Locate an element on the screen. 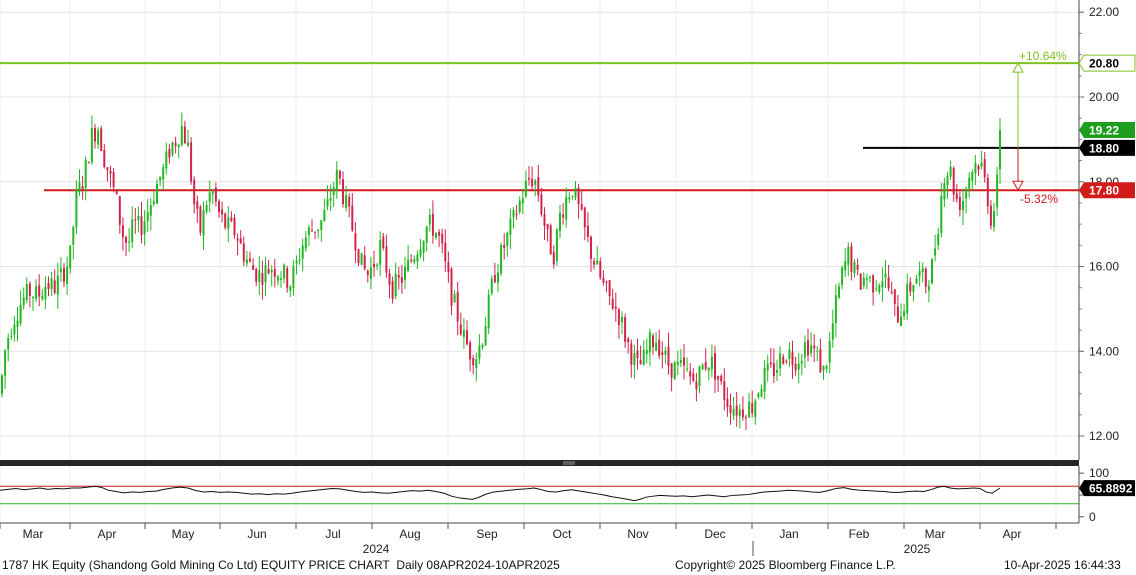 The width and height of the screenshot is (1136, 575). chart-period: Daily 08APR2024-10APR2025 is located at coordinates (478, 565).